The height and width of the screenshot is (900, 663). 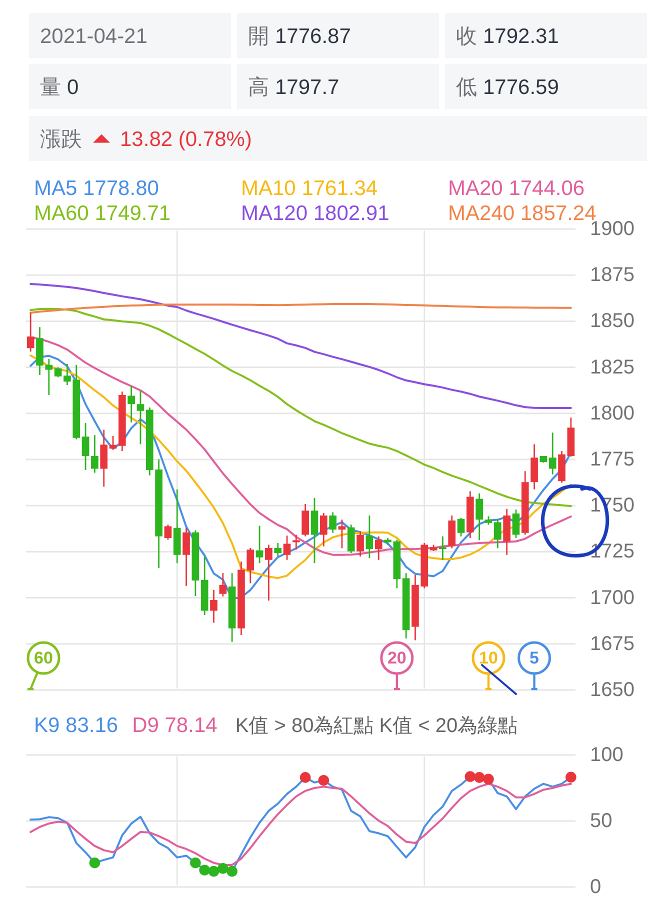 What do you see at coordinates (94, 36) in the screenshot?
I see `text: 2021-04-21` at bounding box center [94, 36].